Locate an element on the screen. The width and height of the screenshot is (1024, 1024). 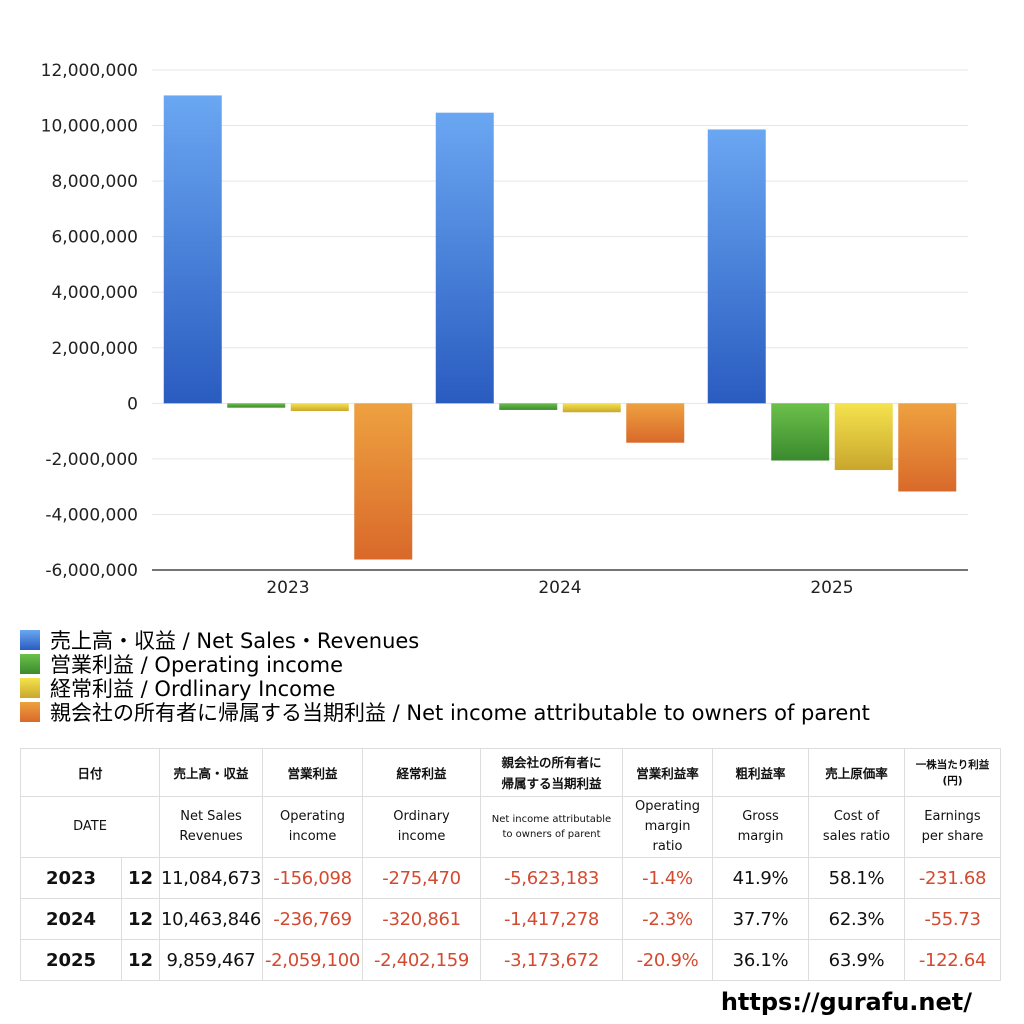
header-sales-en: Net Sales Revenues is located at coordinates (211, 827).